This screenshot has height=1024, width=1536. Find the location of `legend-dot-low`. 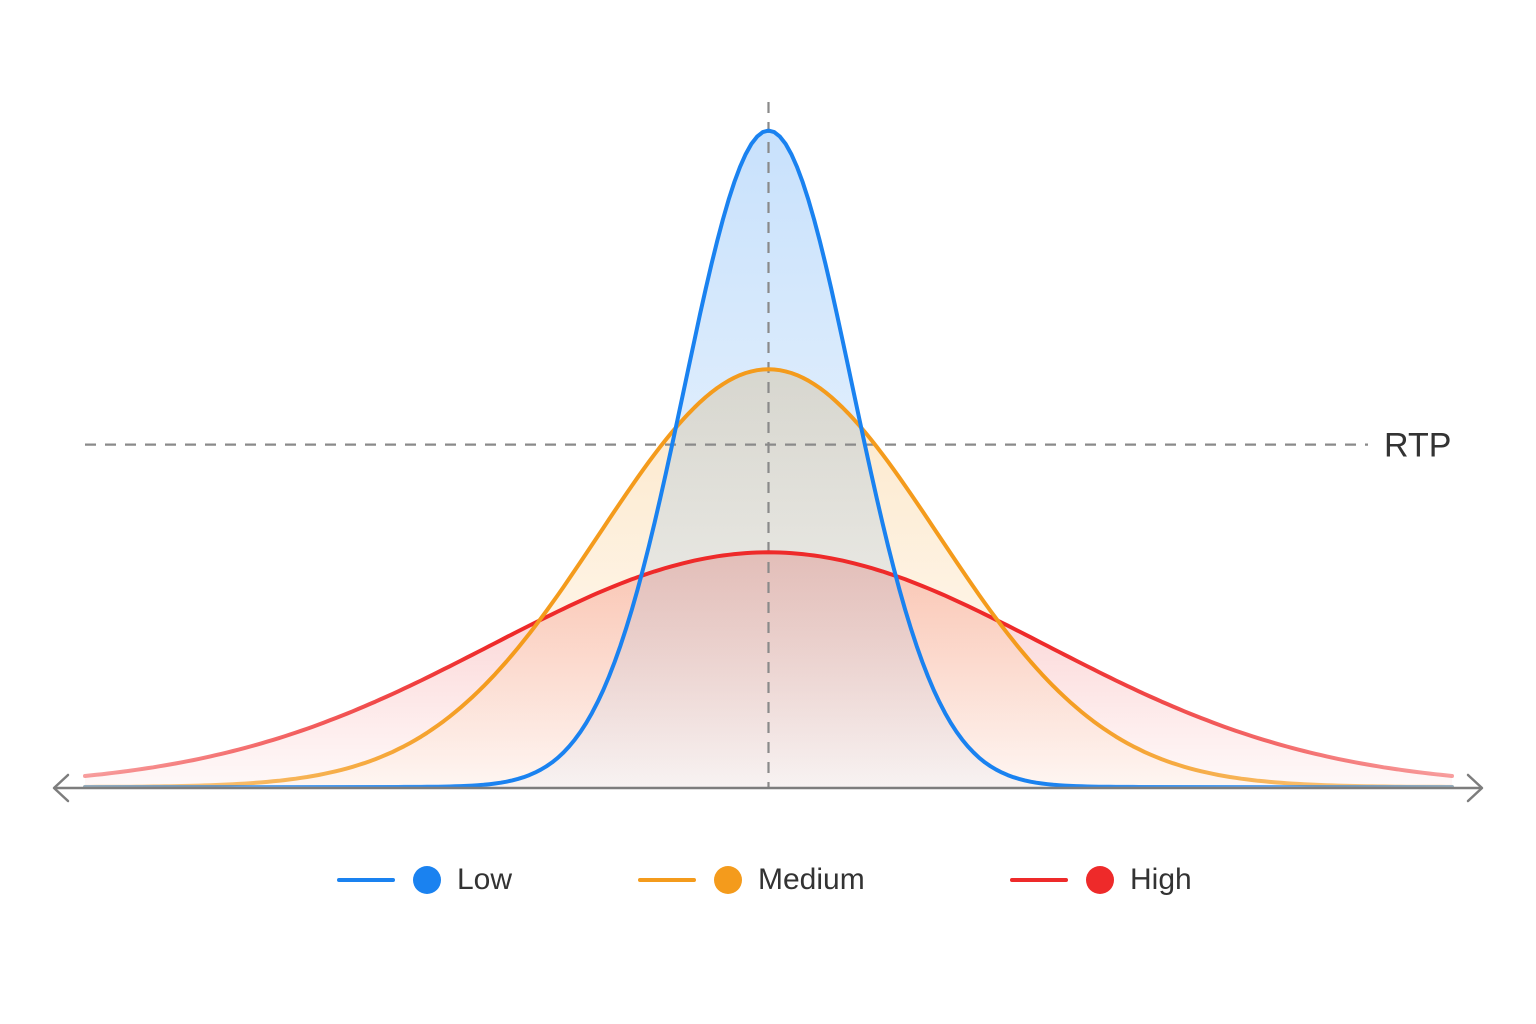

legend-dot-low is located at coordinates (427, 880).